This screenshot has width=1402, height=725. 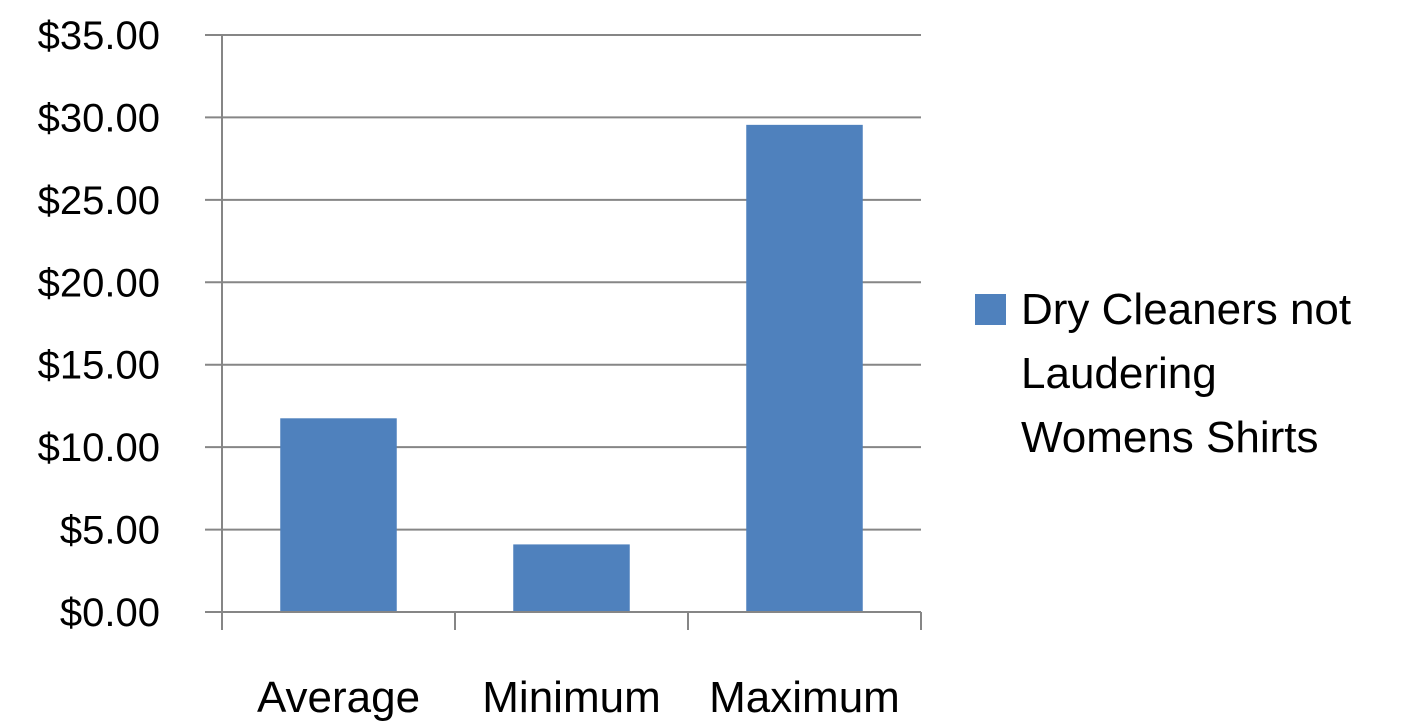 I want to click on y-tick-label: $25.00, so click(x=99, y=201).